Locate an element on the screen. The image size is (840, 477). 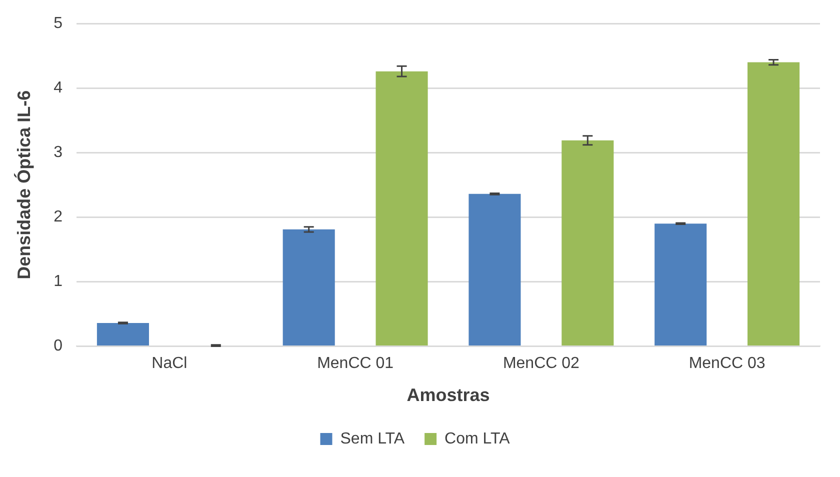
y-axis-title: Densidade Óptica IL-6 is located at coordinates (24, 185).